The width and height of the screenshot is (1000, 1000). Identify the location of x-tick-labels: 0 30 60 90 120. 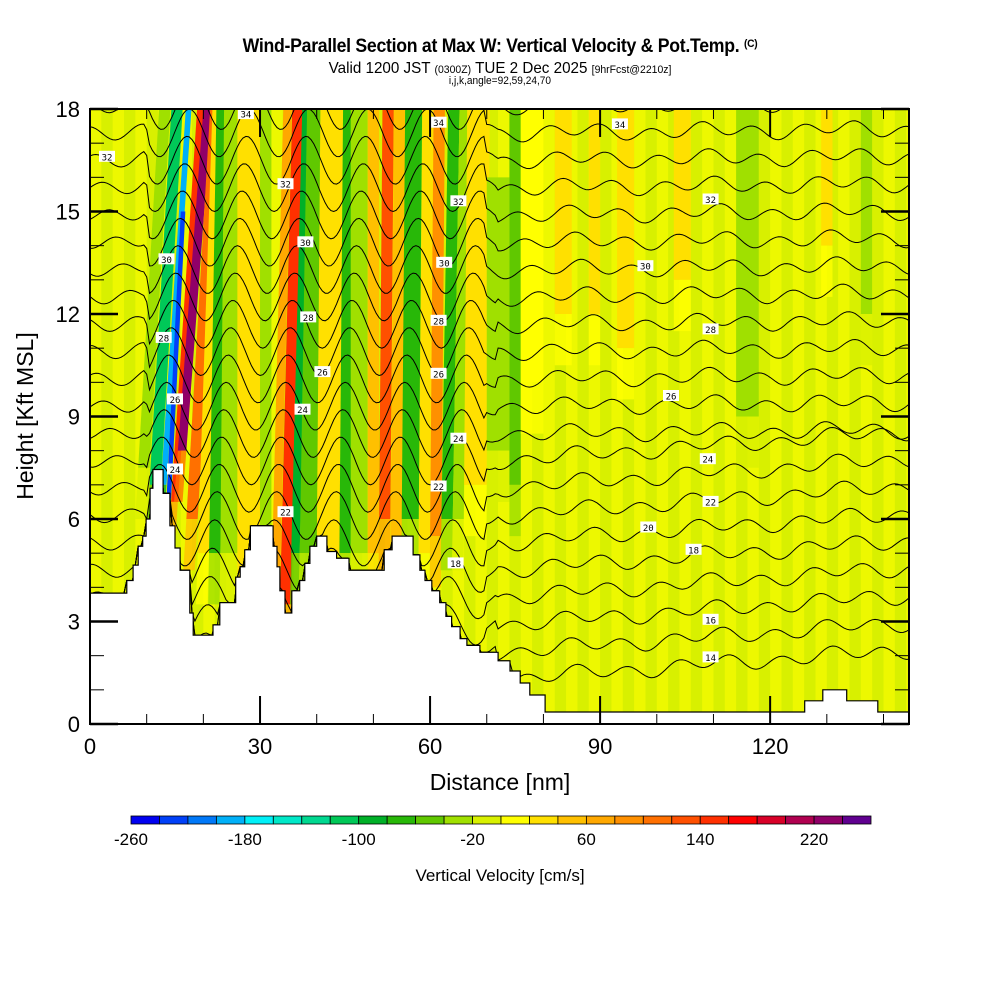
(436, 746).